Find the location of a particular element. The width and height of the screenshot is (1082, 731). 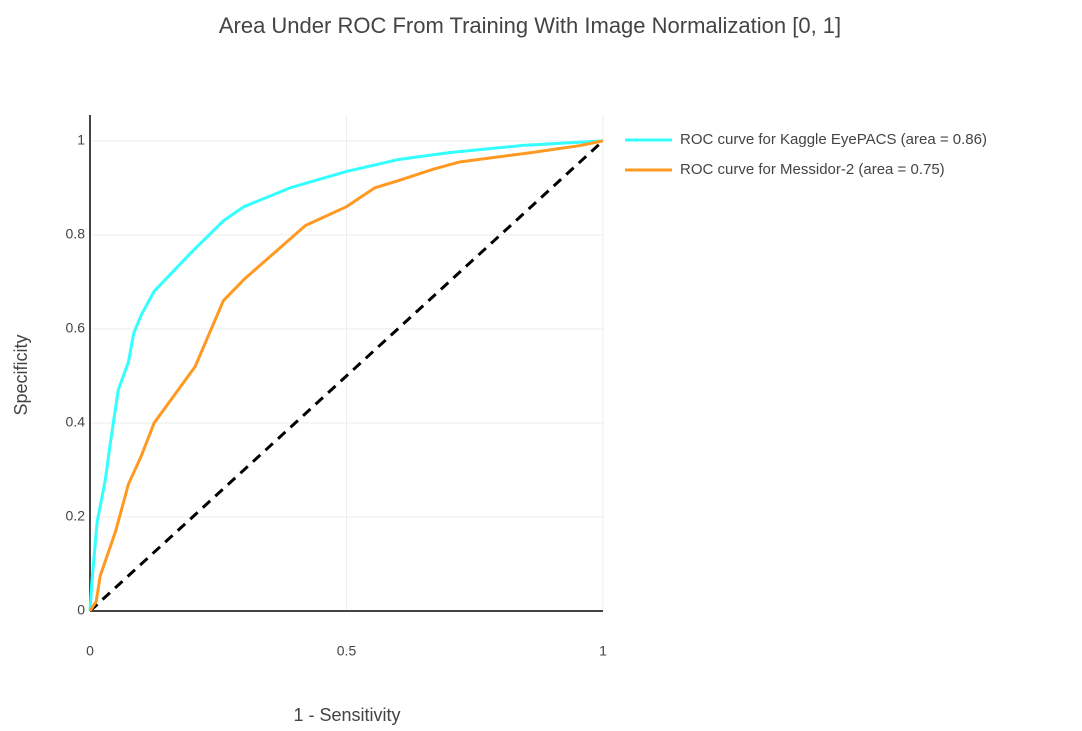

y-tick-label: 0.2 is located at coordinates (76, 516).